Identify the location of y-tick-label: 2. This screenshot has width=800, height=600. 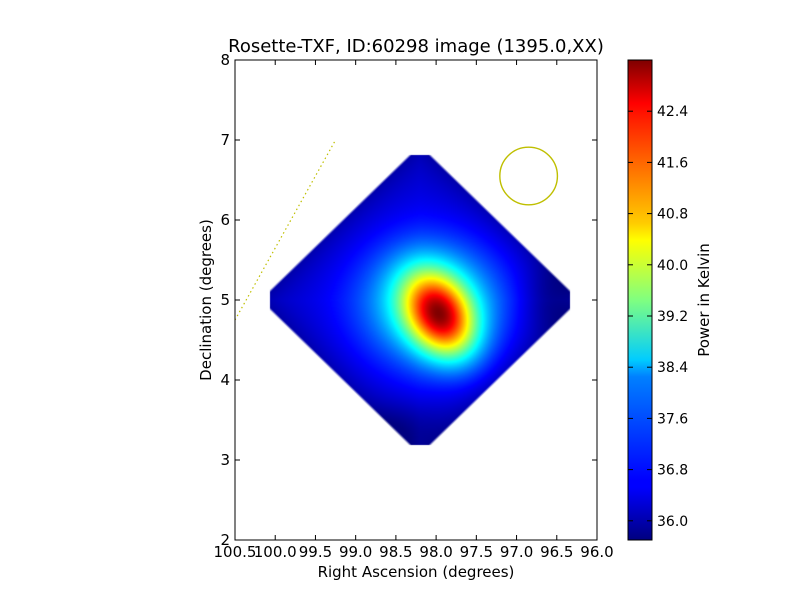
(225, 540).